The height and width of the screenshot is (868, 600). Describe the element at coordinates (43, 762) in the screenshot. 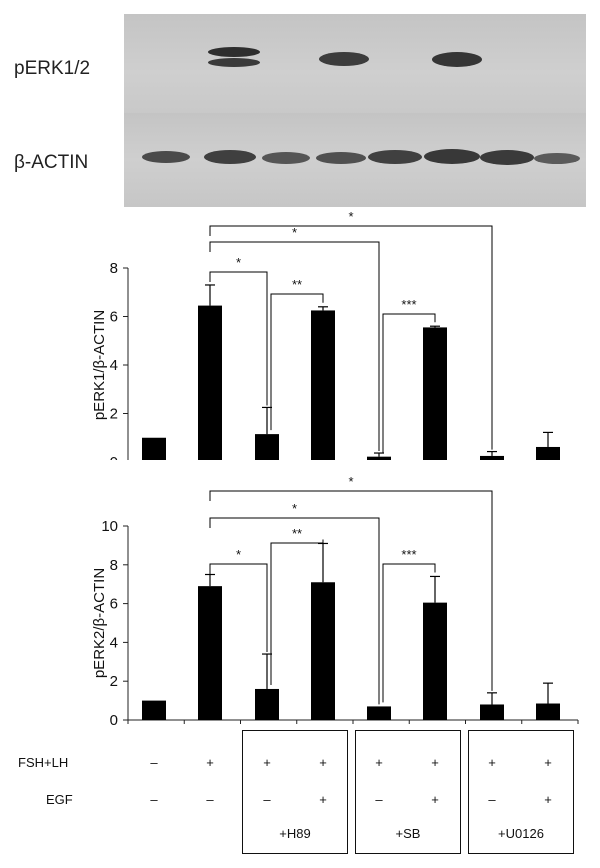

I see `fsh-lh-row-label: FSH+LH` at that location.